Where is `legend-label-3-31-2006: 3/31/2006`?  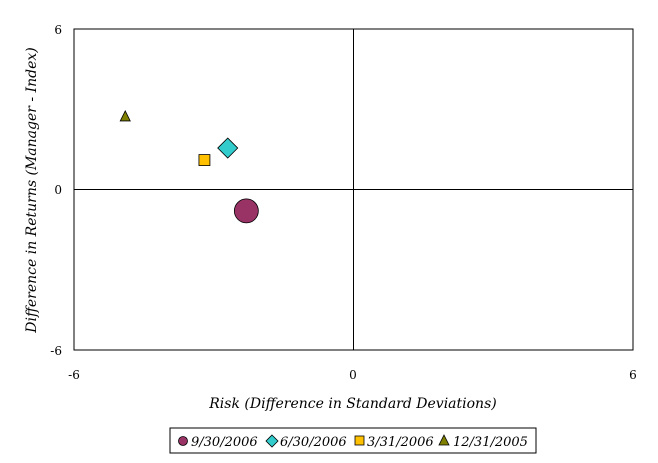 legend-label-3-31-2006: 3/31/2006 is located at coordinates (400, 442).